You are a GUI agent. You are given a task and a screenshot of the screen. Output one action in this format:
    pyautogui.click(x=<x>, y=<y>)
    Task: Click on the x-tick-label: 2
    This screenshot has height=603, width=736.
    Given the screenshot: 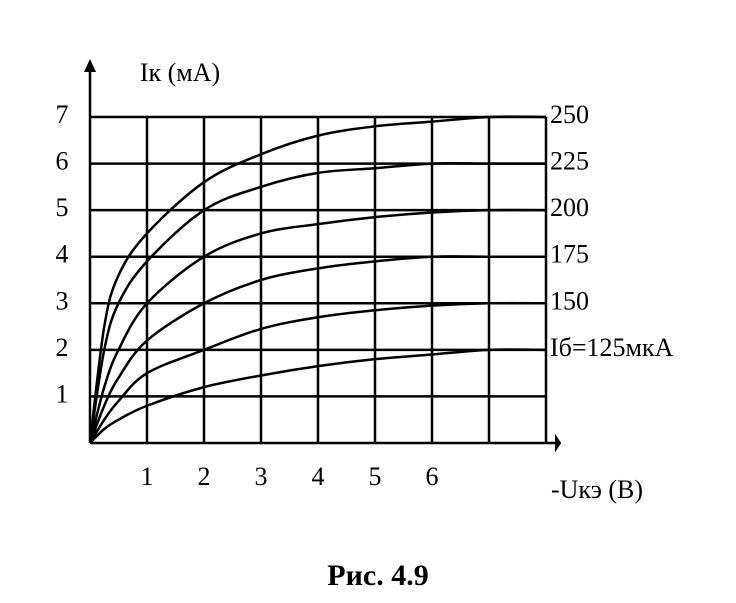 What is the action you would take?
    pyautogui.click(x=204, y=476)
    